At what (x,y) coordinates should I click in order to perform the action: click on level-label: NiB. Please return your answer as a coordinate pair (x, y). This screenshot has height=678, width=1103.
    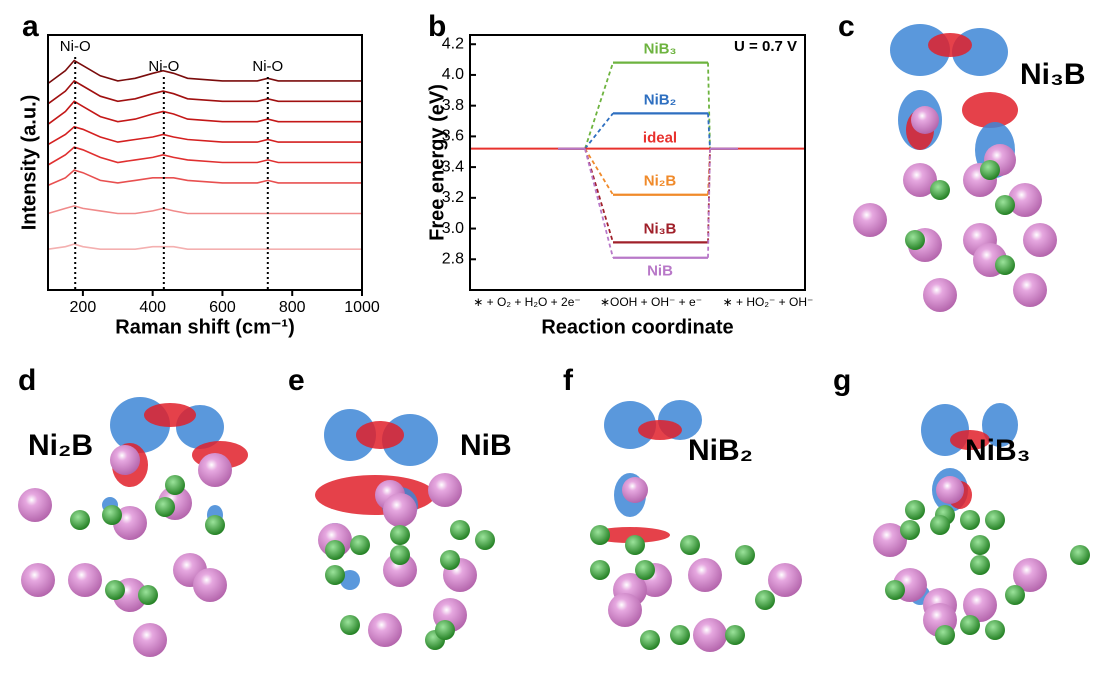
    Looking at the image, I should click on (660, 271).